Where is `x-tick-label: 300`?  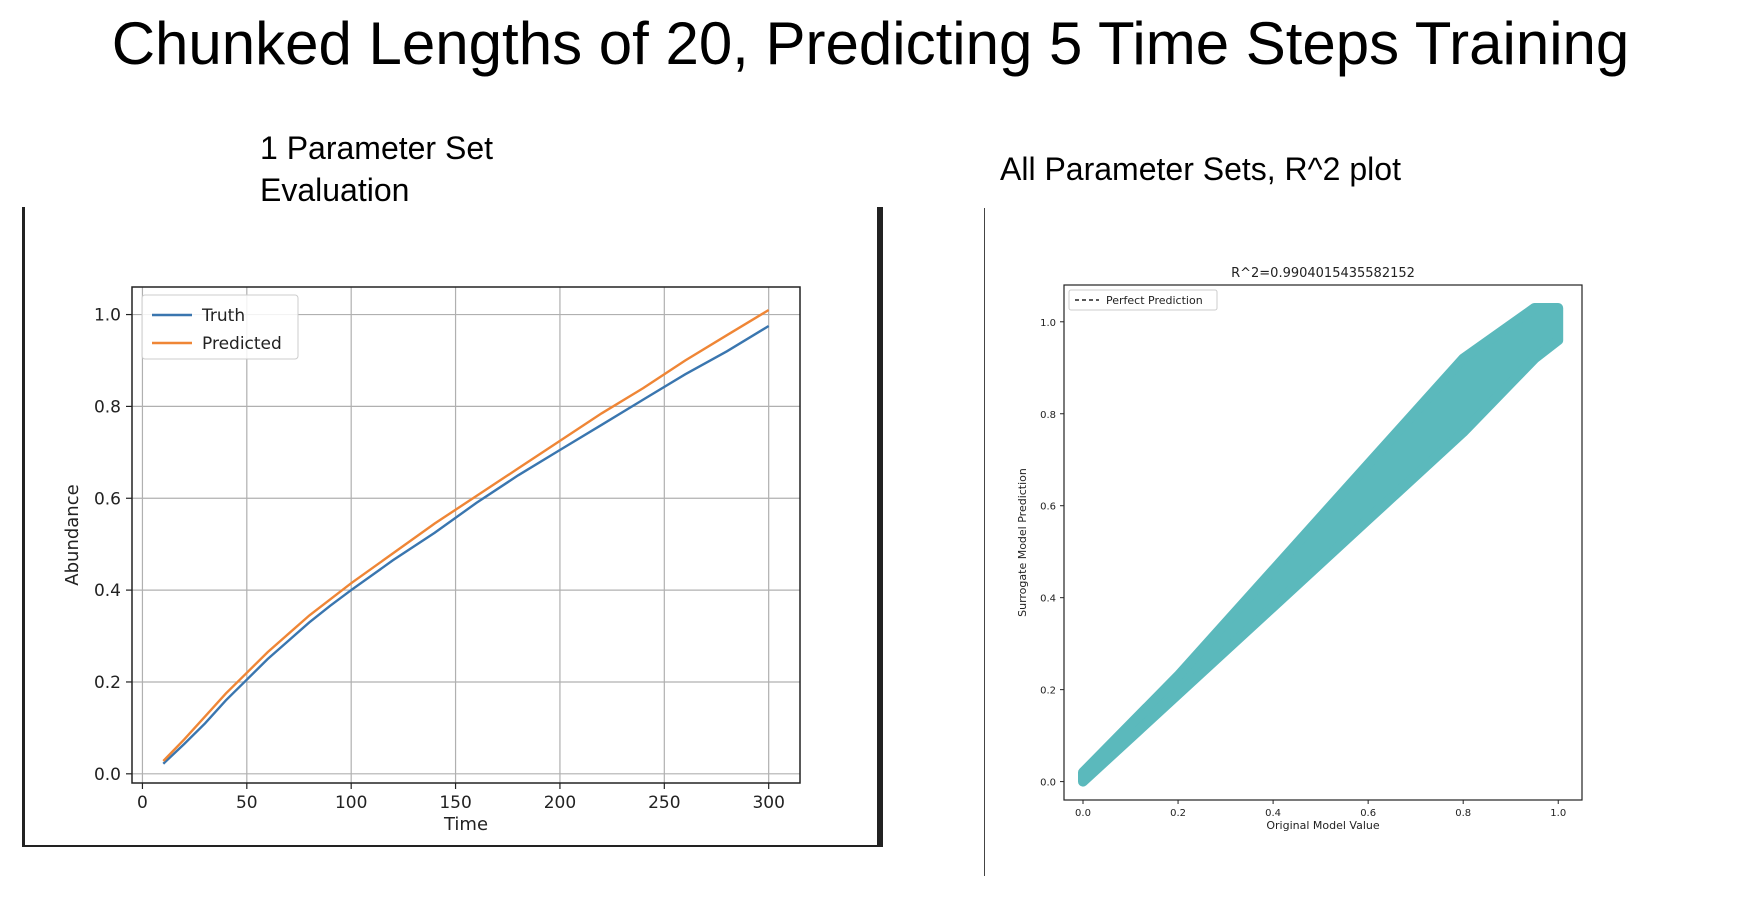 x-tick-label: 300 is located at coordinates (768, 803).